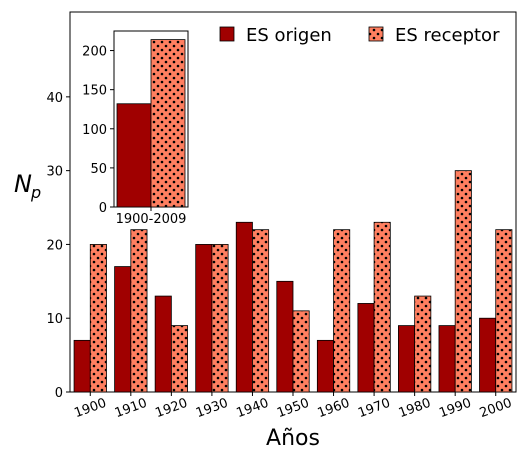 Image resolution: width=526 pixels, height=460 pixels. What do you see at coordinates (35, 192) in the screenshot?
I see `y-axis-label-subscript: p` at bounding box center [35, 192].